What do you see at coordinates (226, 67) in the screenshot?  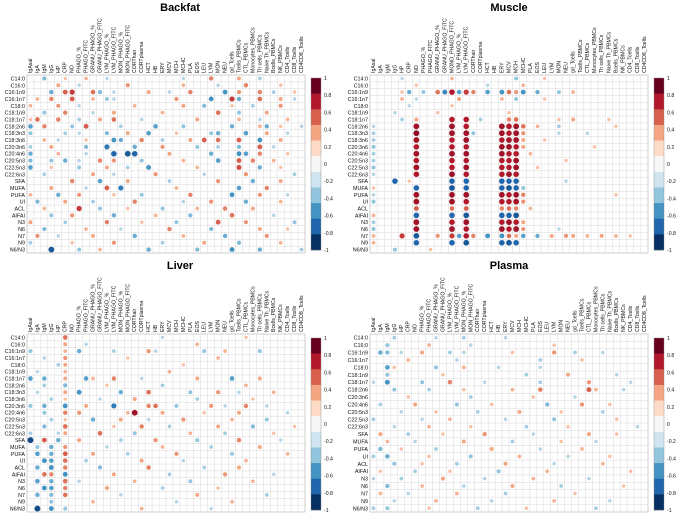 I see `column-label: NEU` at bounding box center [226, 67].